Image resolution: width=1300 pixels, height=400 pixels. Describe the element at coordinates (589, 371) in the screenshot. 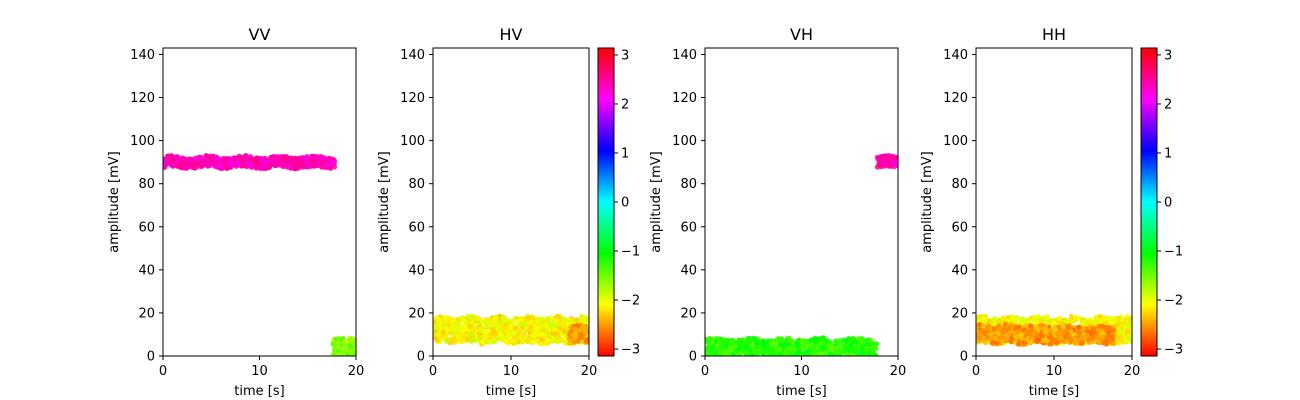

I see `x-tick-label: 20` at that location.